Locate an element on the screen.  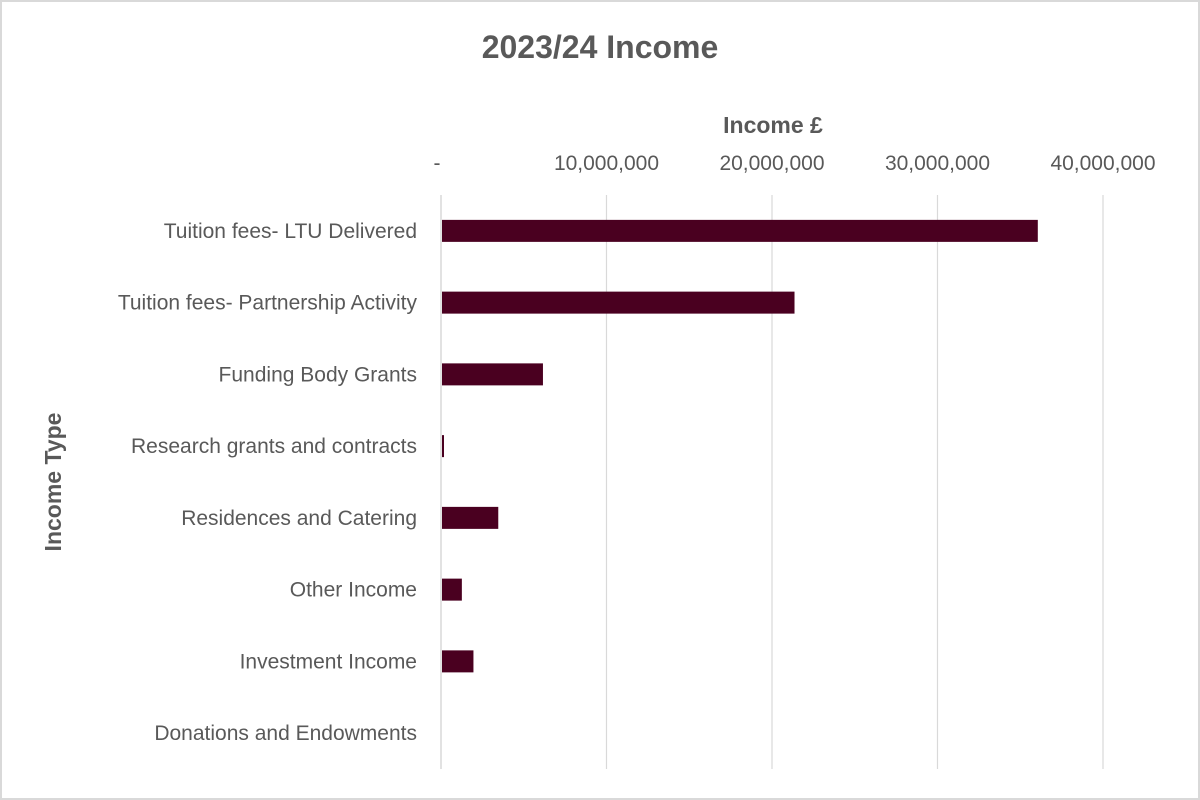
category-label: Donations and Endowments is located at coordinates (285, 733).